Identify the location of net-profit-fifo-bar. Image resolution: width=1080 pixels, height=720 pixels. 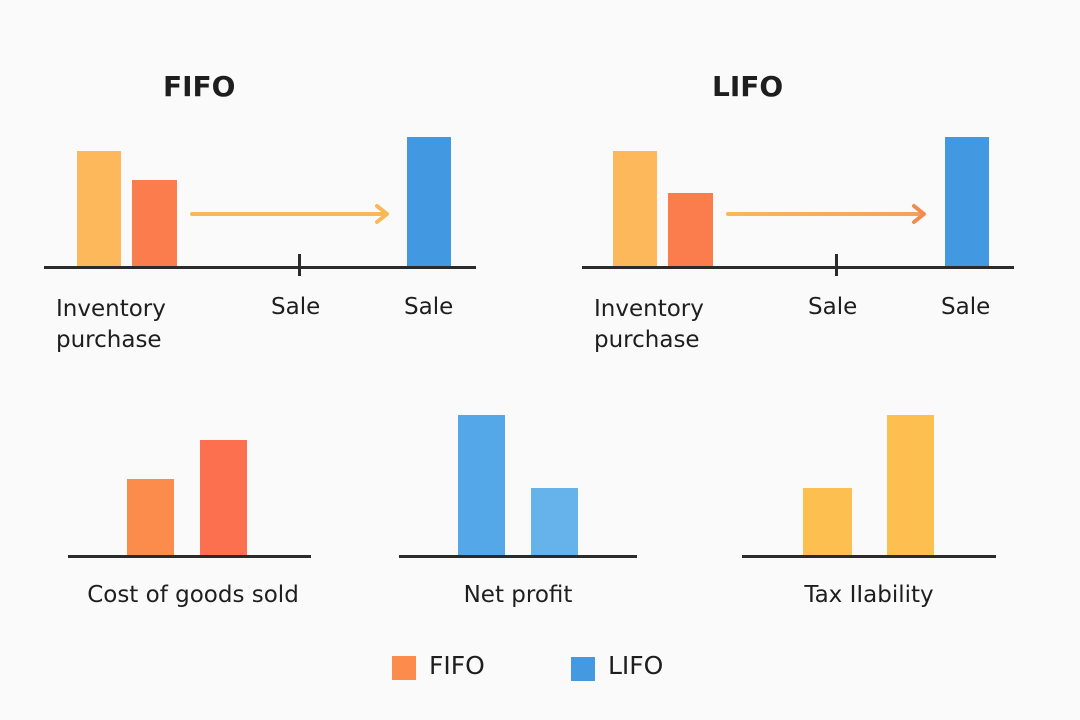
(481, 485).